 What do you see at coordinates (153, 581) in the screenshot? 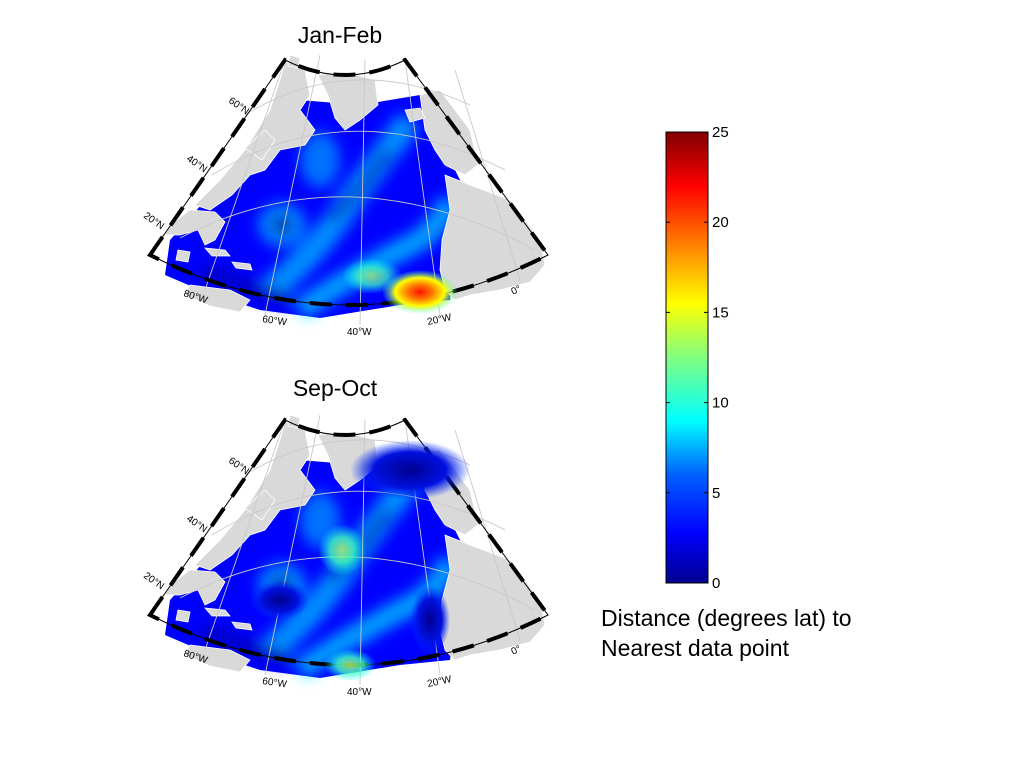
I see `lat-label-20n-bottom: 20°N` at bounding box center [153, 581].